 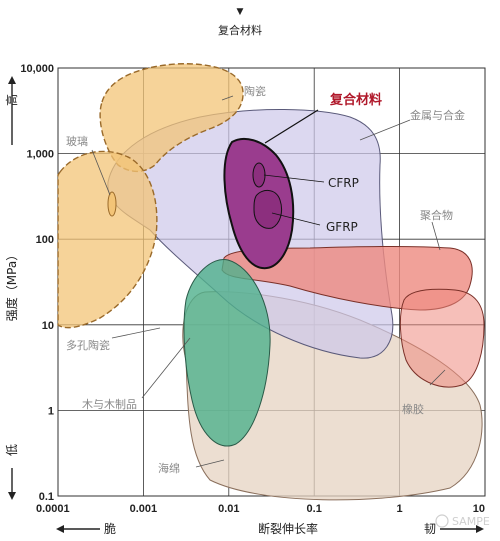 I want to click on x-tick-labels: 0.0001 0.001 0.01 0.1 1 10, so click(x=260, y=509).